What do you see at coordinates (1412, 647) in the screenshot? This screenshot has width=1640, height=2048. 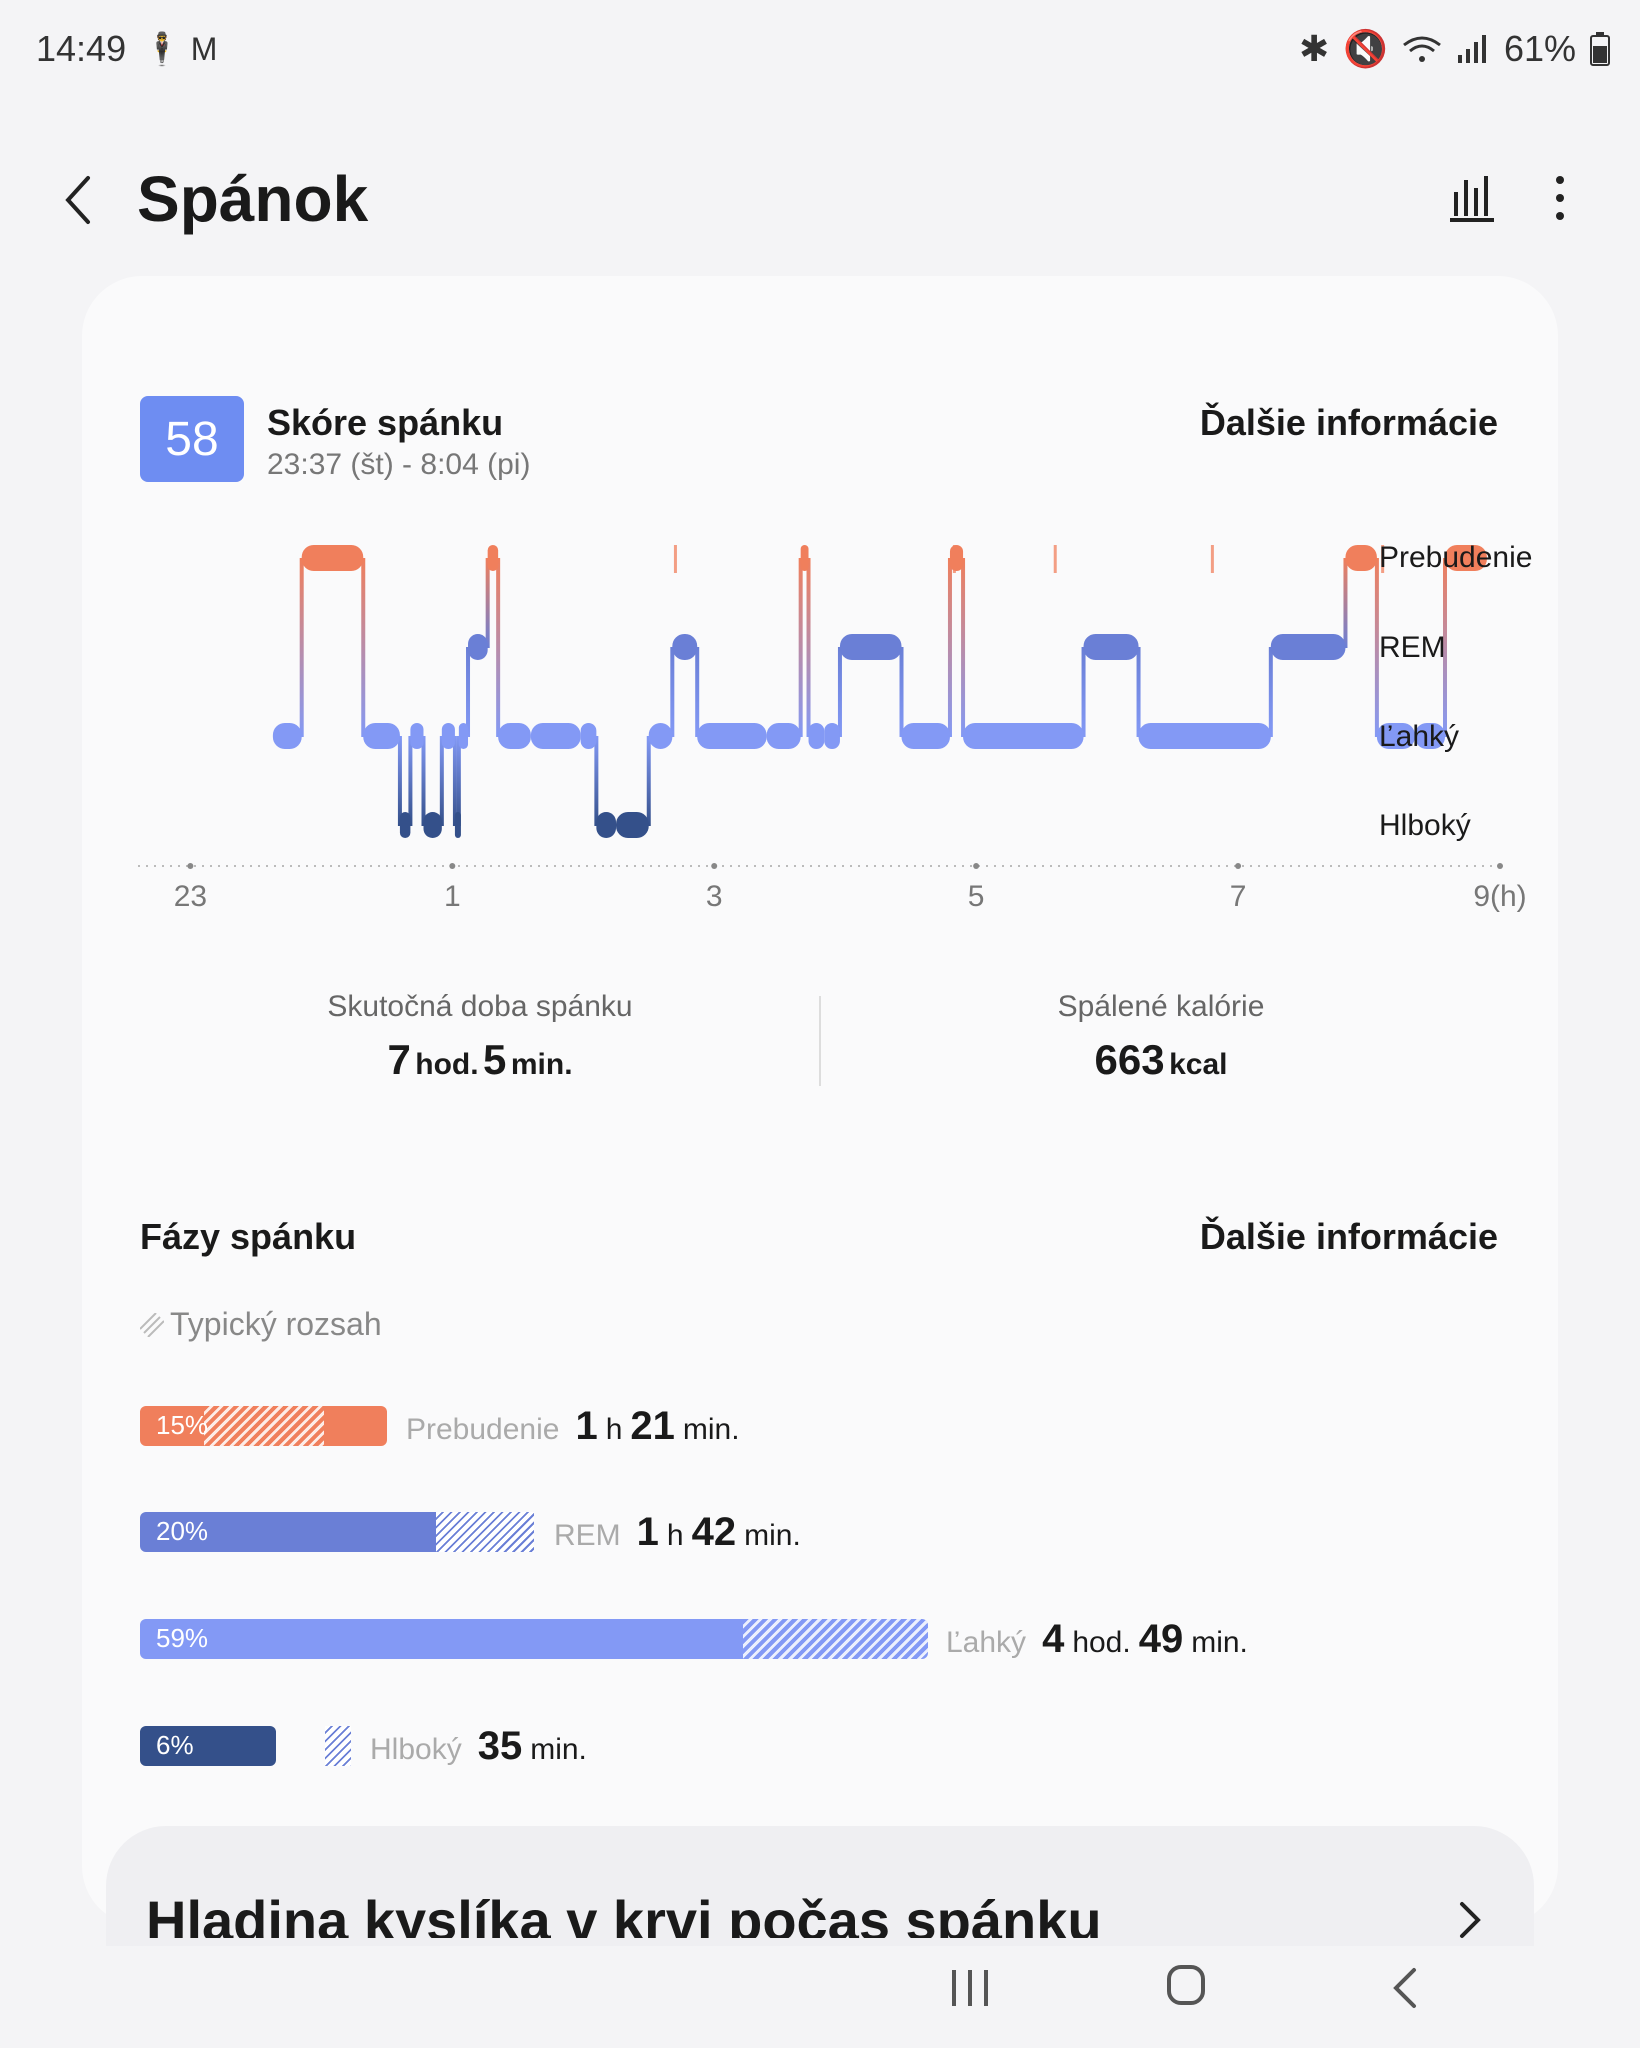 I see `legend-rem: REM` at bounding box center [1412, 647].